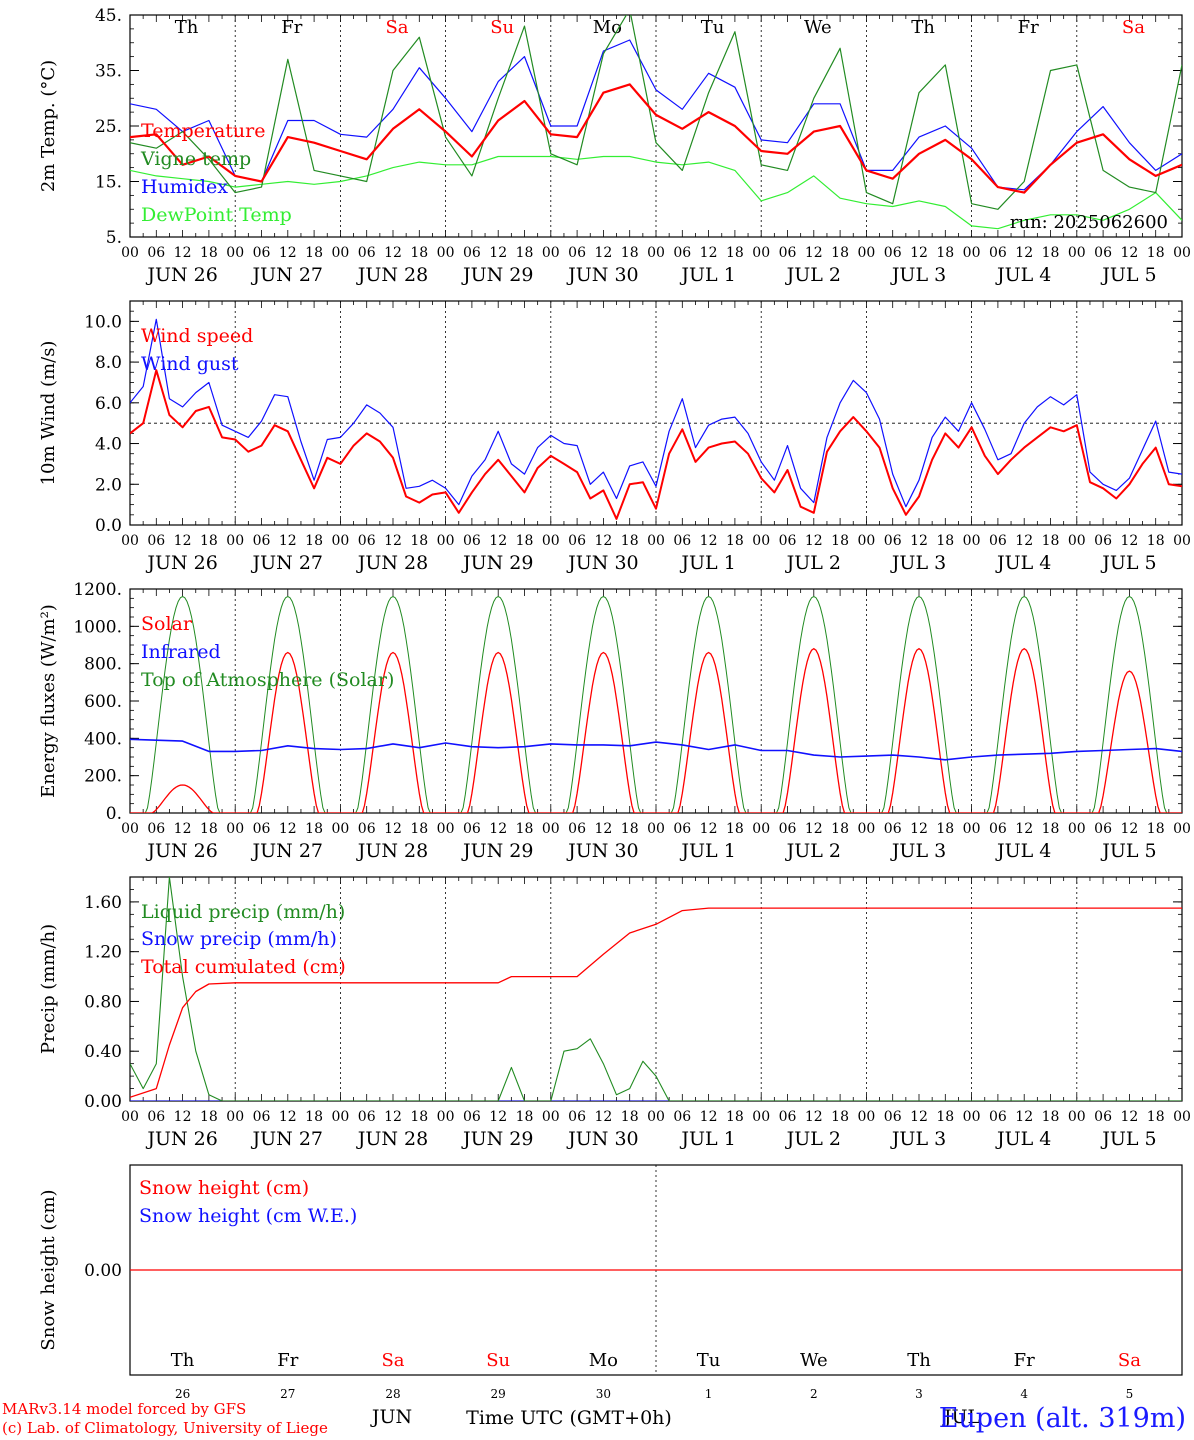 This screenshot has width=1194, height=1440. I want to click on legend-snow-height-cm-: Snow height (cm), so click(224, 1188).